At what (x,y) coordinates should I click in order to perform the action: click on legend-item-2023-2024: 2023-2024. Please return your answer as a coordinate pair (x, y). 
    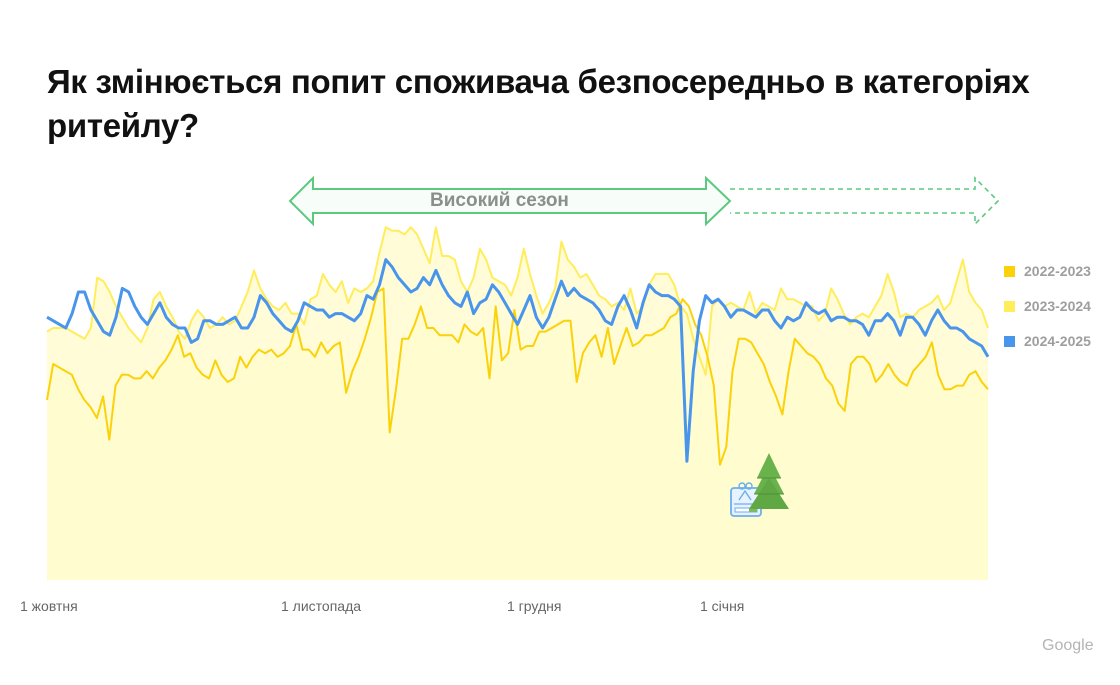
    Looking at the image, I should click on (1047, 306).